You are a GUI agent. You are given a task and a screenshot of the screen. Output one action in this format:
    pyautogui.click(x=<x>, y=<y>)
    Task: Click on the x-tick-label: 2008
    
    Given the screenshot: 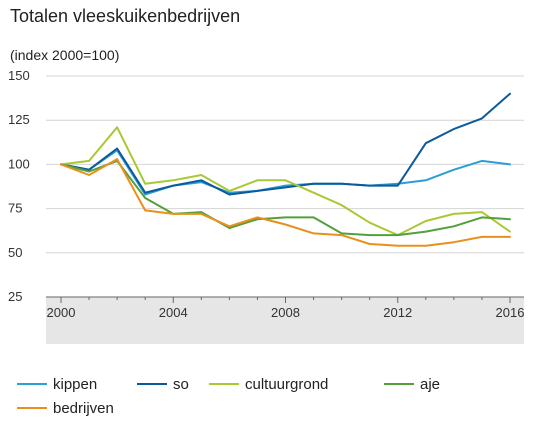 What is the action you would take?
    pyautogui.click(x=285, y=312)
    